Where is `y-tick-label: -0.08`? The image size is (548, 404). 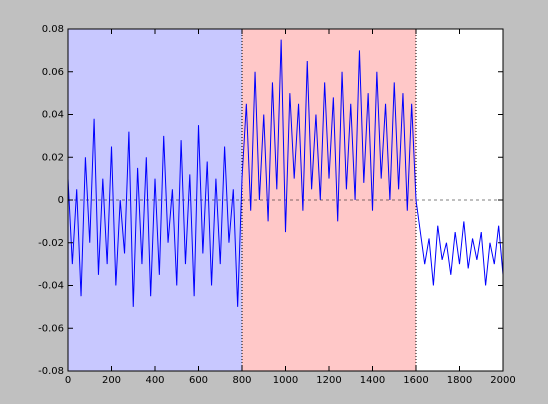
y-tick-label: -0.08 is located at coordinates (51, 371).